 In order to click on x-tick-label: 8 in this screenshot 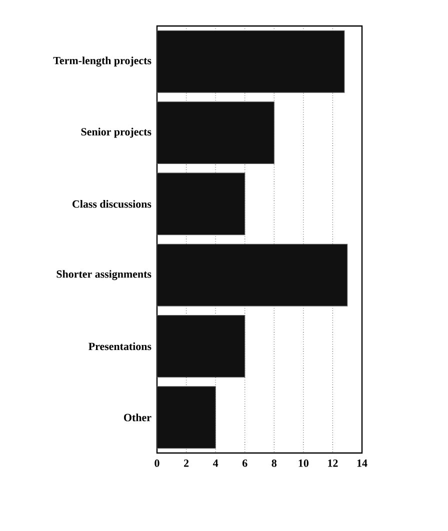, I will do `click(274, 463)`.